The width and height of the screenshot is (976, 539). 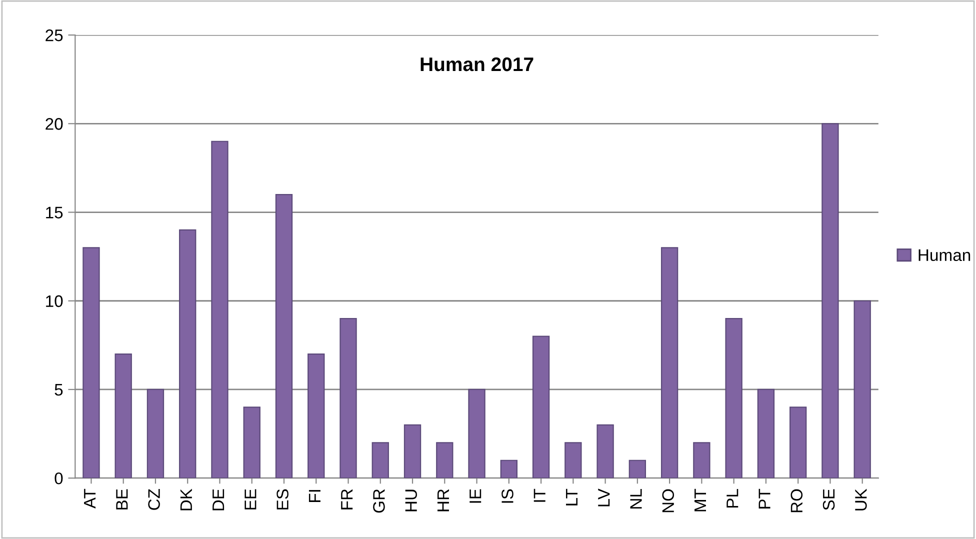 What do you see at coordinates (668, 500) in the screenshot?
I see `x-tick-label: NO` at bounding box center [668, 500].